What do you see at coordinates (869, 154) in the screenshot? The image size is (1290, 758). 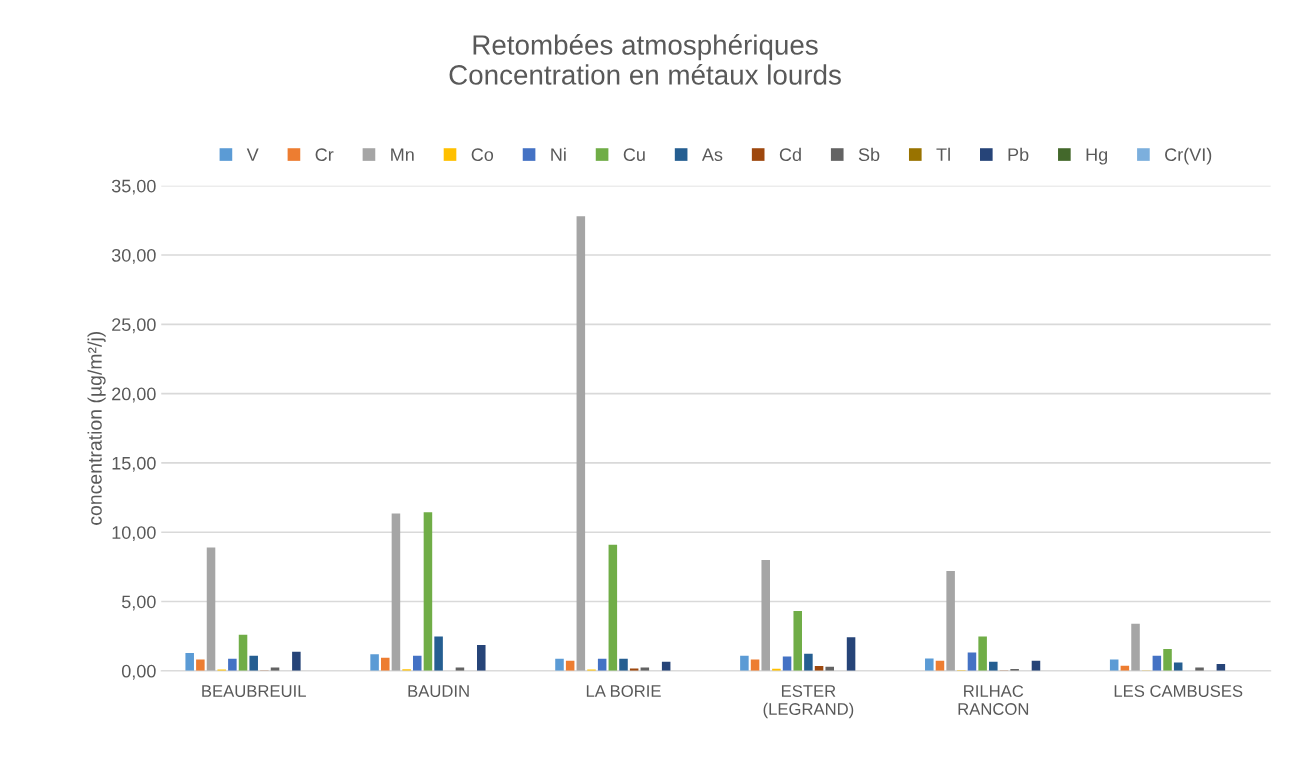 I see `legend-label: Sb` at bounding box center [869, 154].